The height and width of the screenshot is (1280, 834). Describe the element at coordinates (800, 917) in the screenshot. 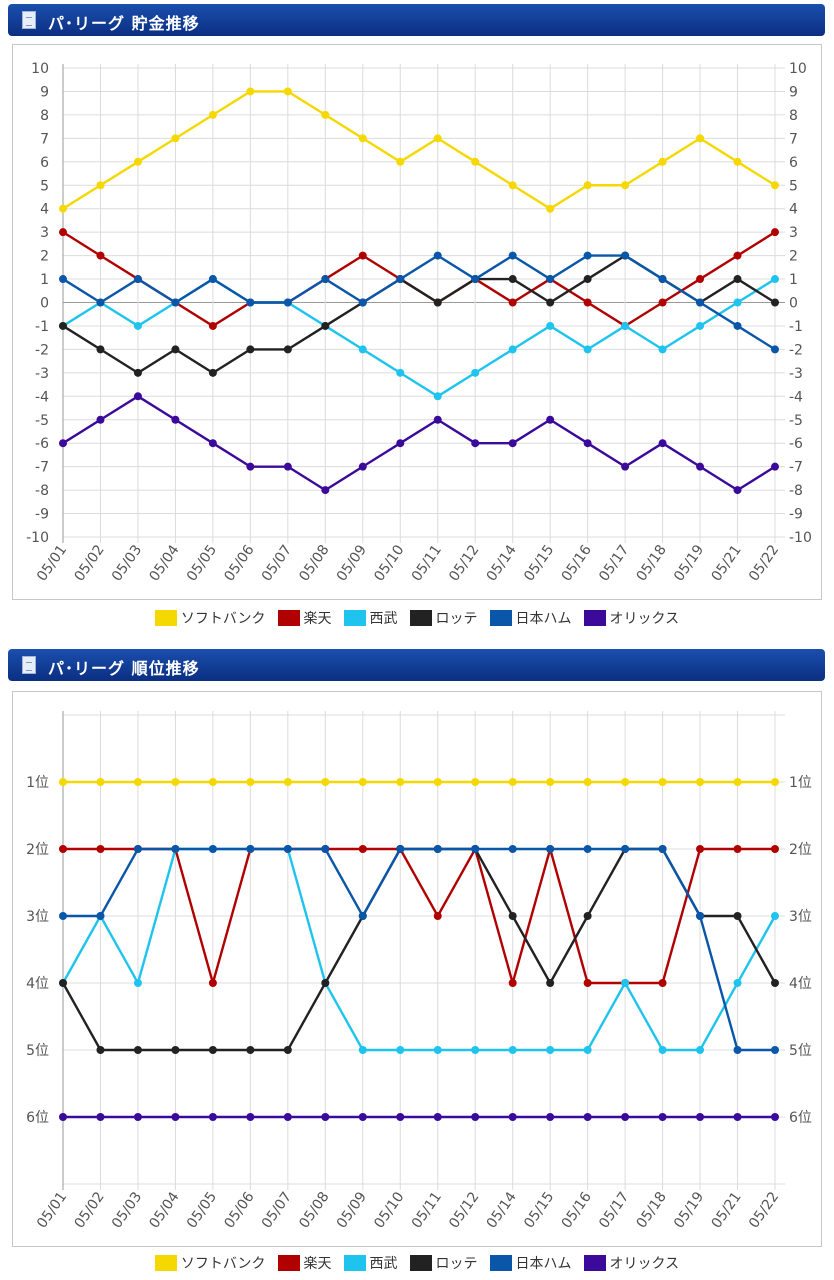

I see `y-tick-label-right: 3位` at that location.